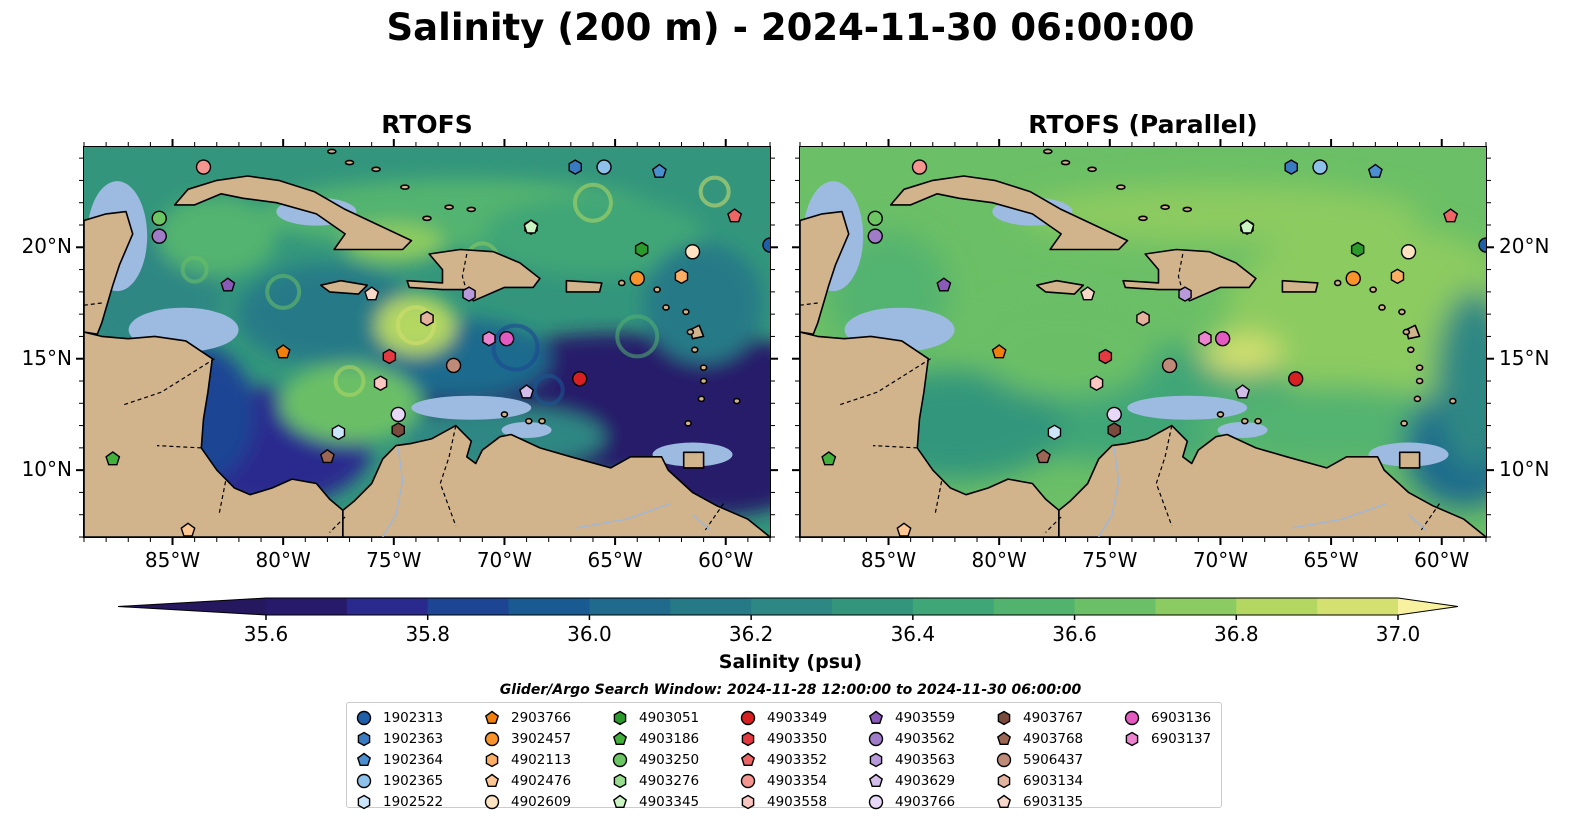 The height and width of the screenshot is (829, 1581). Describe the element at coordinates (913, 634) in the screenshot. I see `colorbar-tick-label: 36.4` at that location.